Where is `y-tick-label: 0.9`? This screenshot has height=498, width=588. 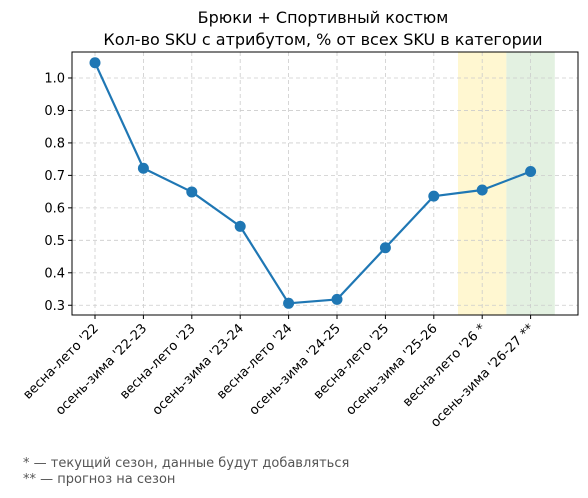 y-tick-label: 0.9 is located at coordinates (54, 111).